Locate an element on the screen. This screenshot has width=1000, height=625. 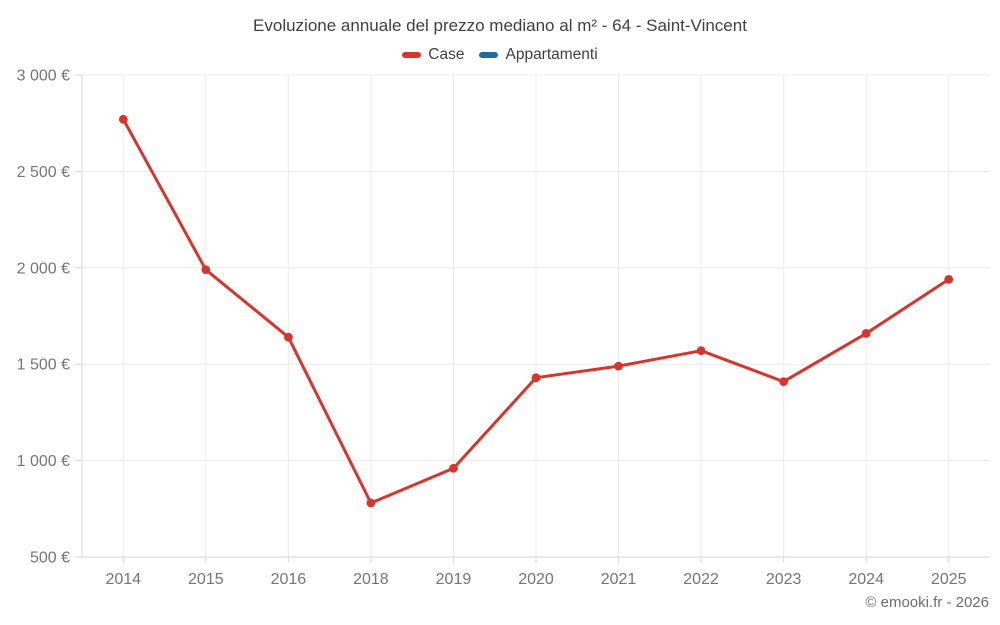
y-tick-label: 1 500 € is located at coordinates (43, 365).